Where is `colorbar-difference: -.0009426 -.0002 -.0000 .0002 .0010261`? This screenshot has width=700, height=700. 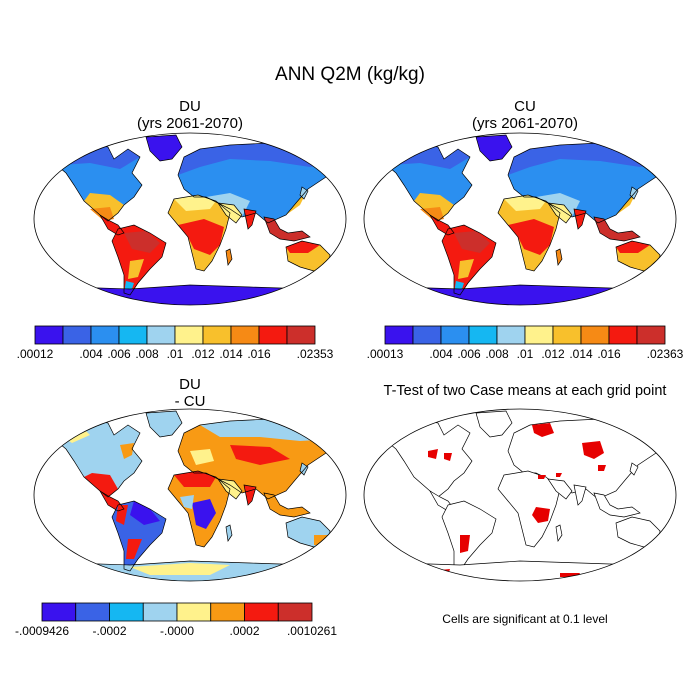
colorbar-difference: -.0009426 -.0002 -.0000 .0002 .0010261 is located at coordinates (176, 620).